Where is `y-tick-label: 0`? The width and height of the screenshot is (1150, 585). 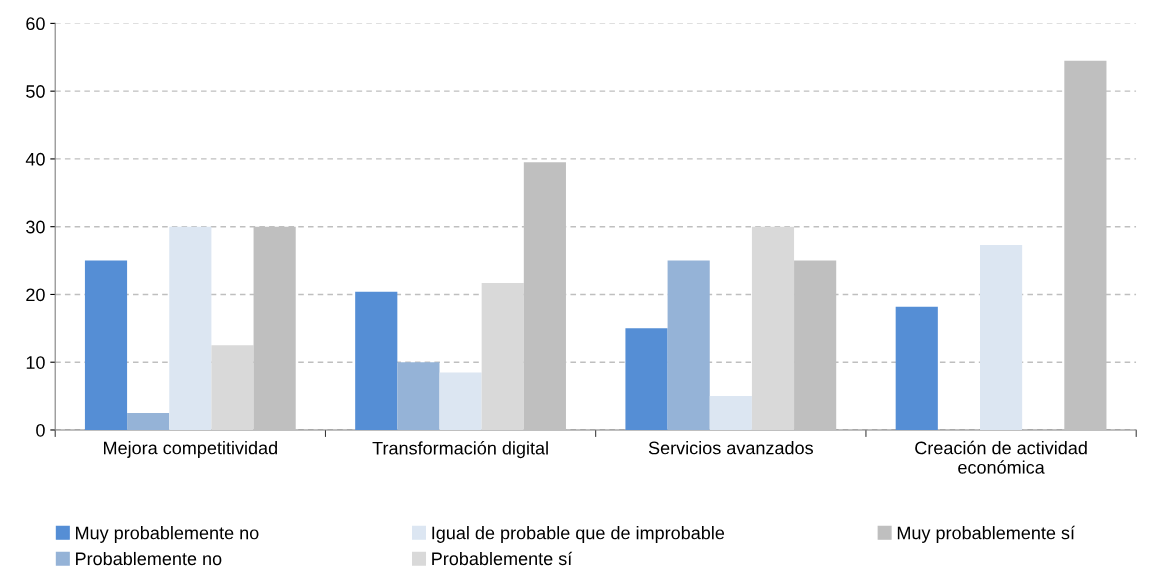 y-tick-label: 0 is located at coordinates (40, 430).